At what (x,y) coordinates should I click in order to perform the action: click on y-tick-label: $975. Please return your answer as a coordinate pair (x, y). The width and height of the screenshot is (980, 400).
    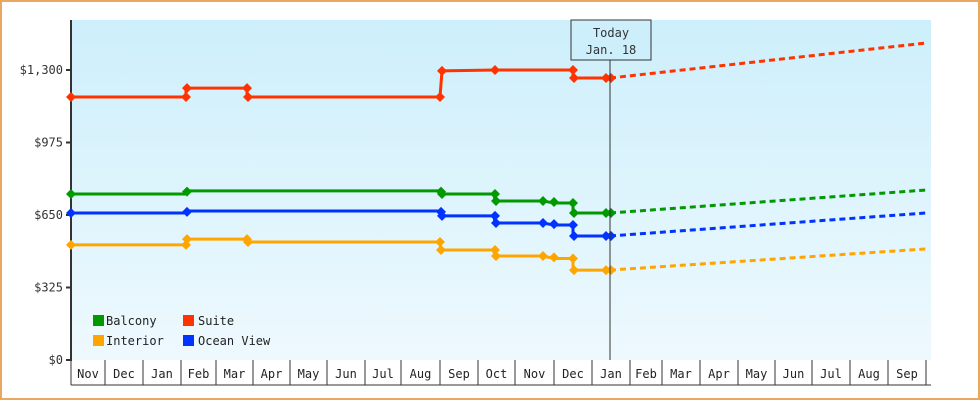
    Looking at the image, I should click on (48, 143).